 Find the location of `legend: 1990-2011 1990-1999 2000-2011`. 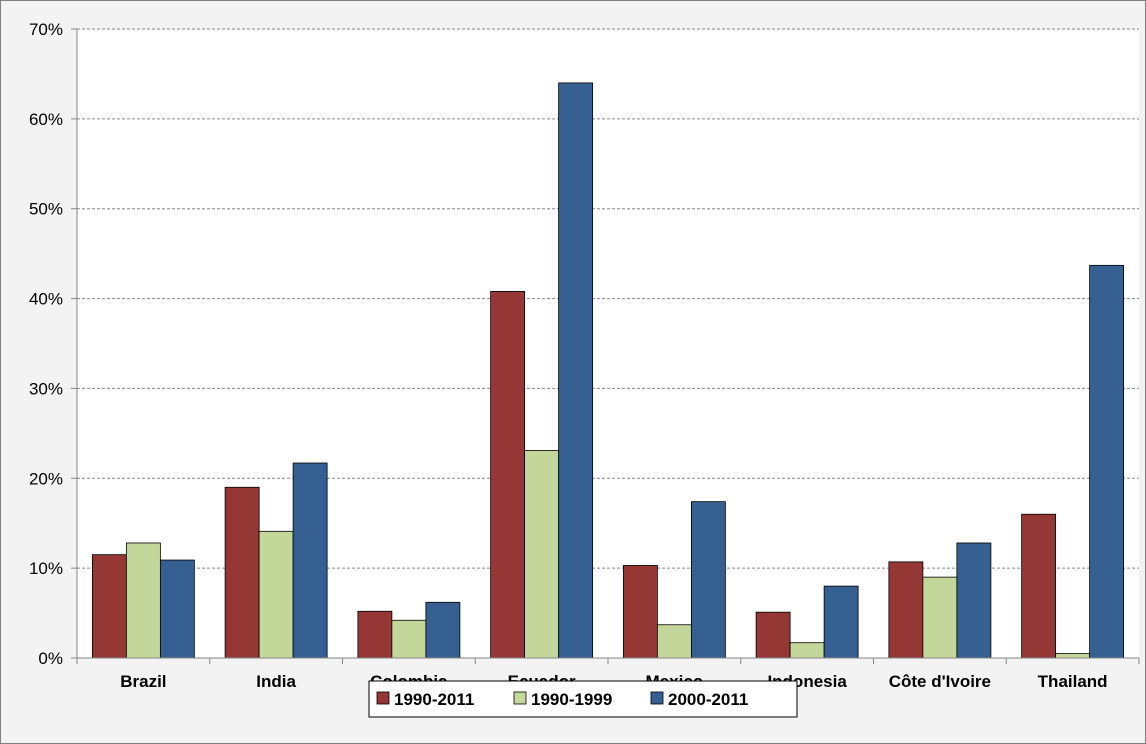

legend: 1990-2011 1990-1999 2000-2011 is located at coordinates (583, 699).